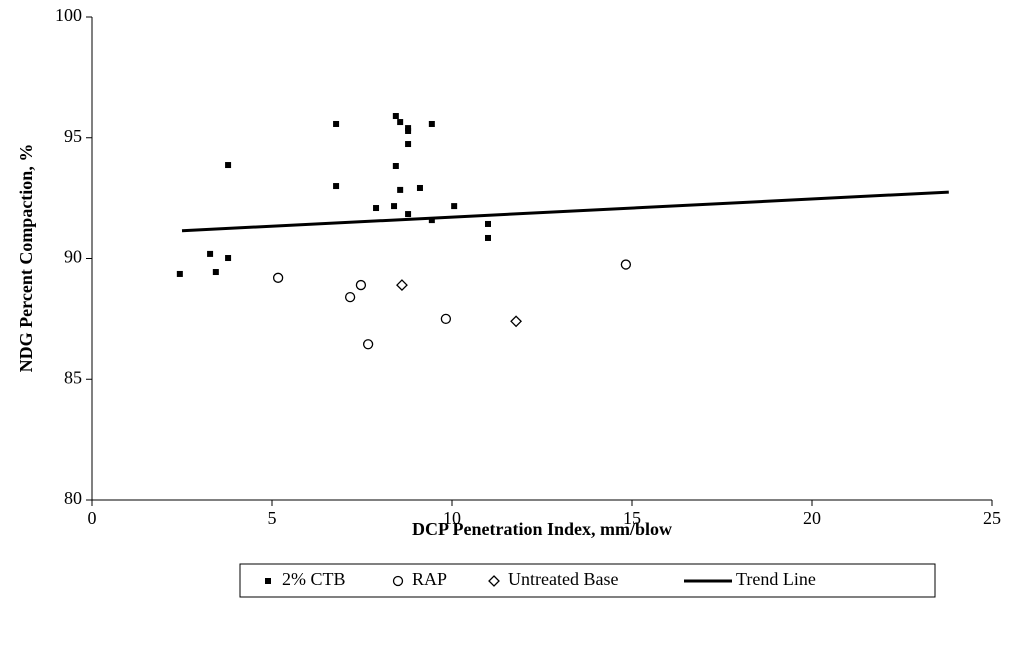 The width and height of the screenshot is (1013, 655). What do you see at coordinates (314, 579) in the screenshot?
I see `legend-label: 2% CTB` at bounding box center [314, 579].